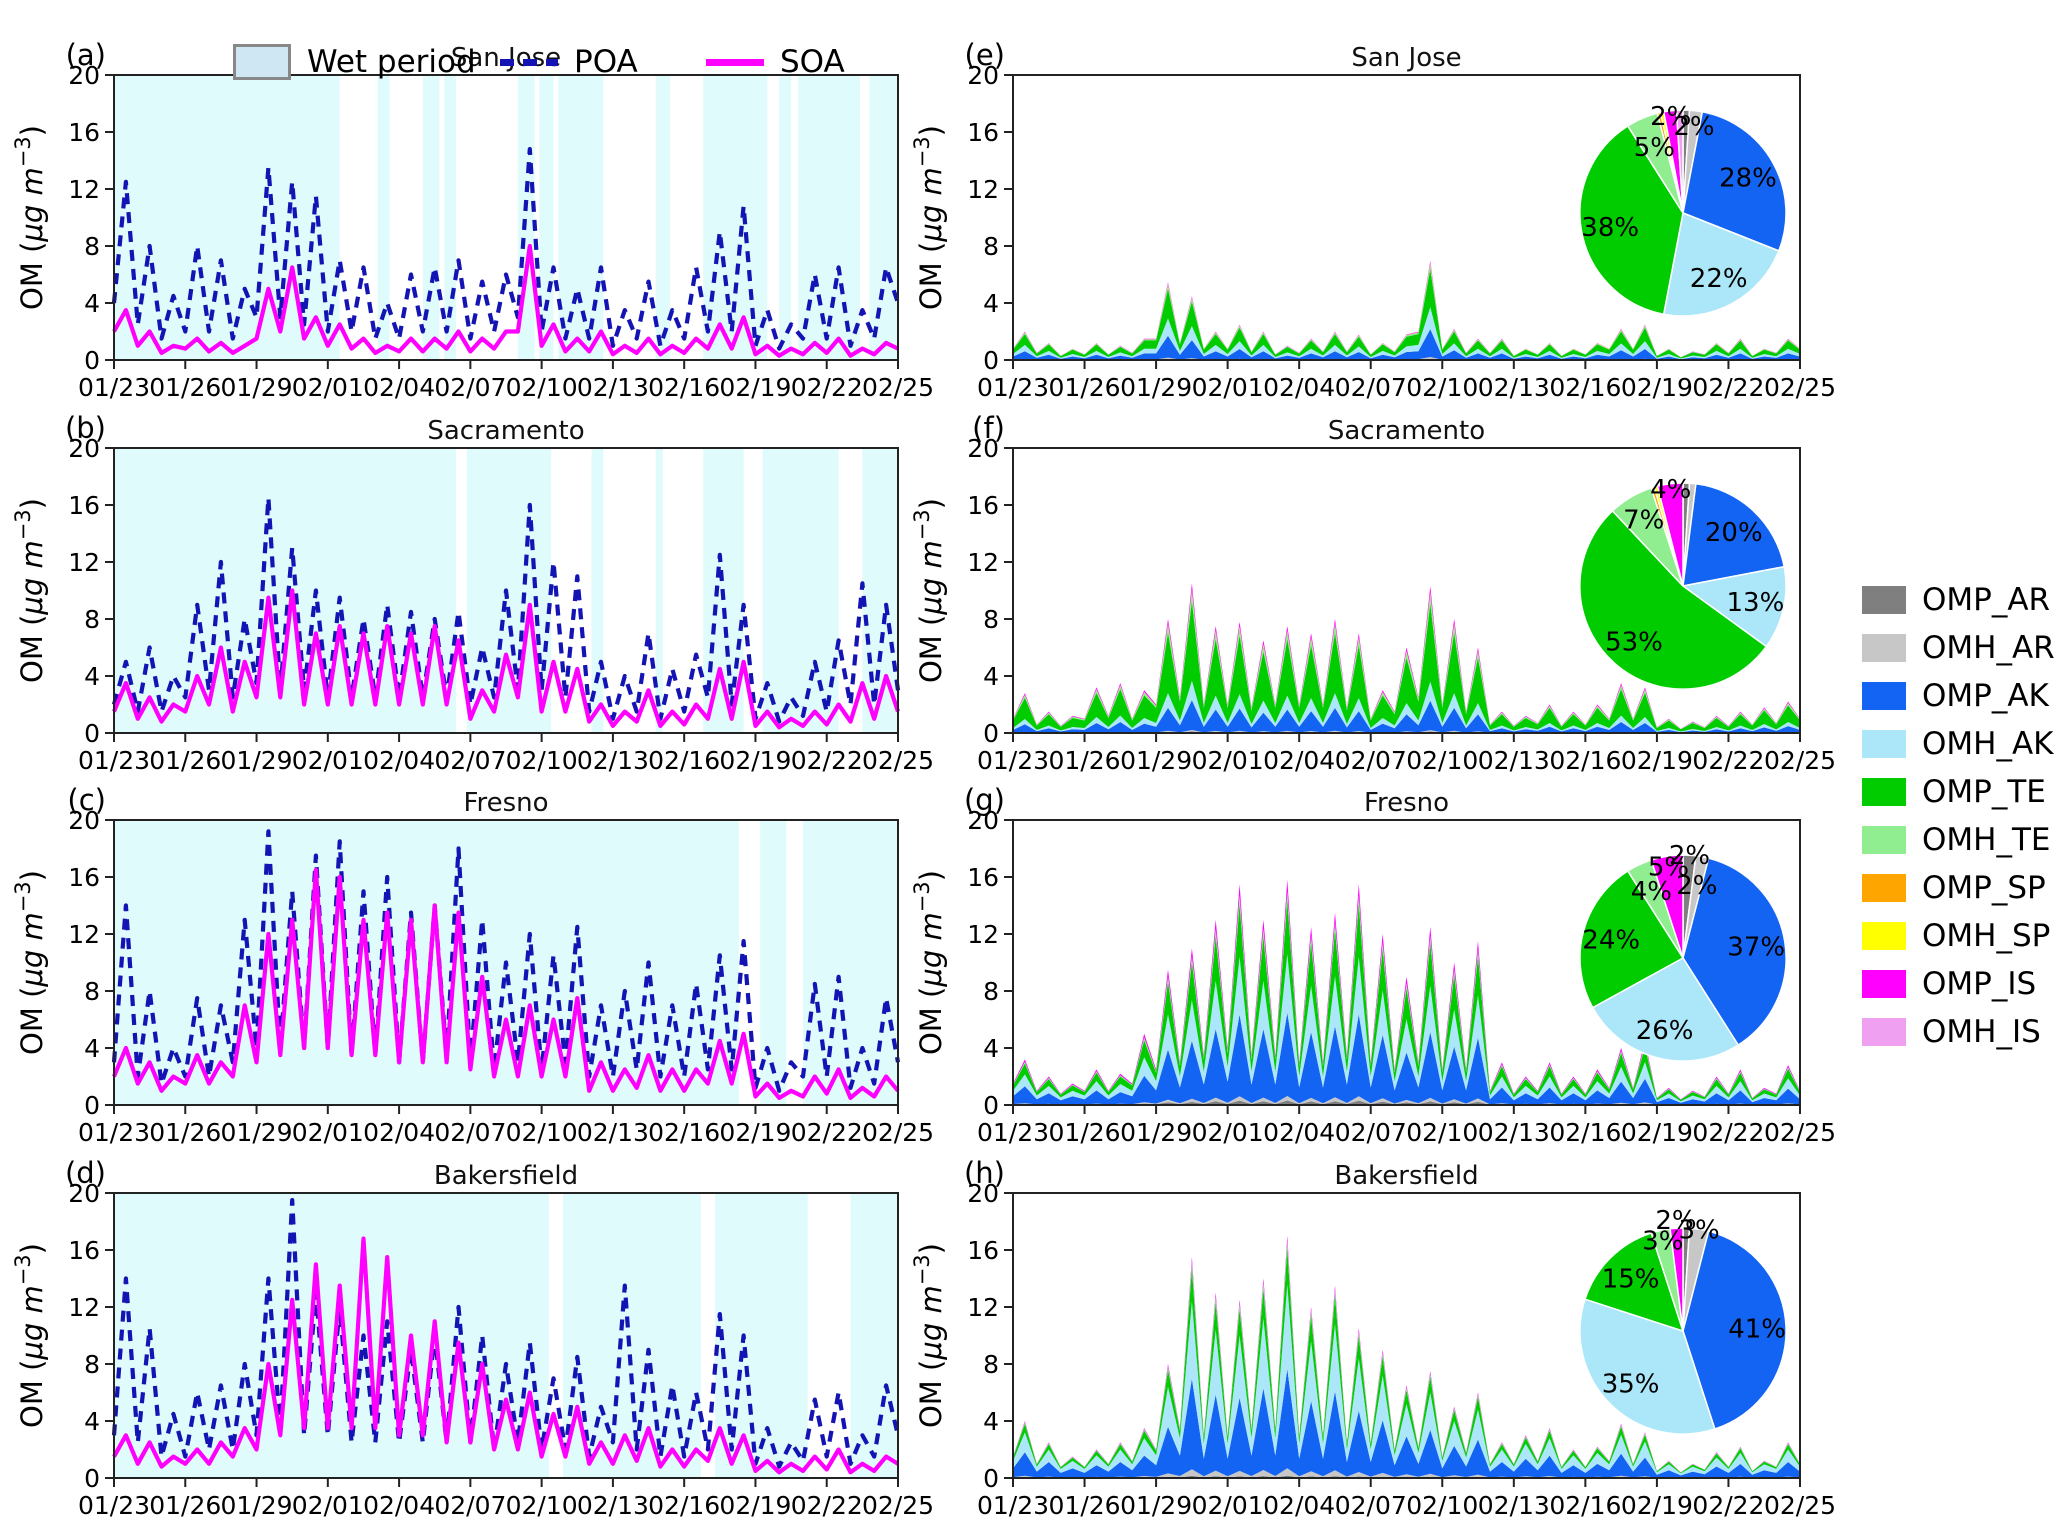 The height and width of the screenshot is (1528, 2067). What do you see at coordinates (1406, 1001) in the screenshot?
I see `area-layer-OMP_TE` at bounding box center [1406, 1001].